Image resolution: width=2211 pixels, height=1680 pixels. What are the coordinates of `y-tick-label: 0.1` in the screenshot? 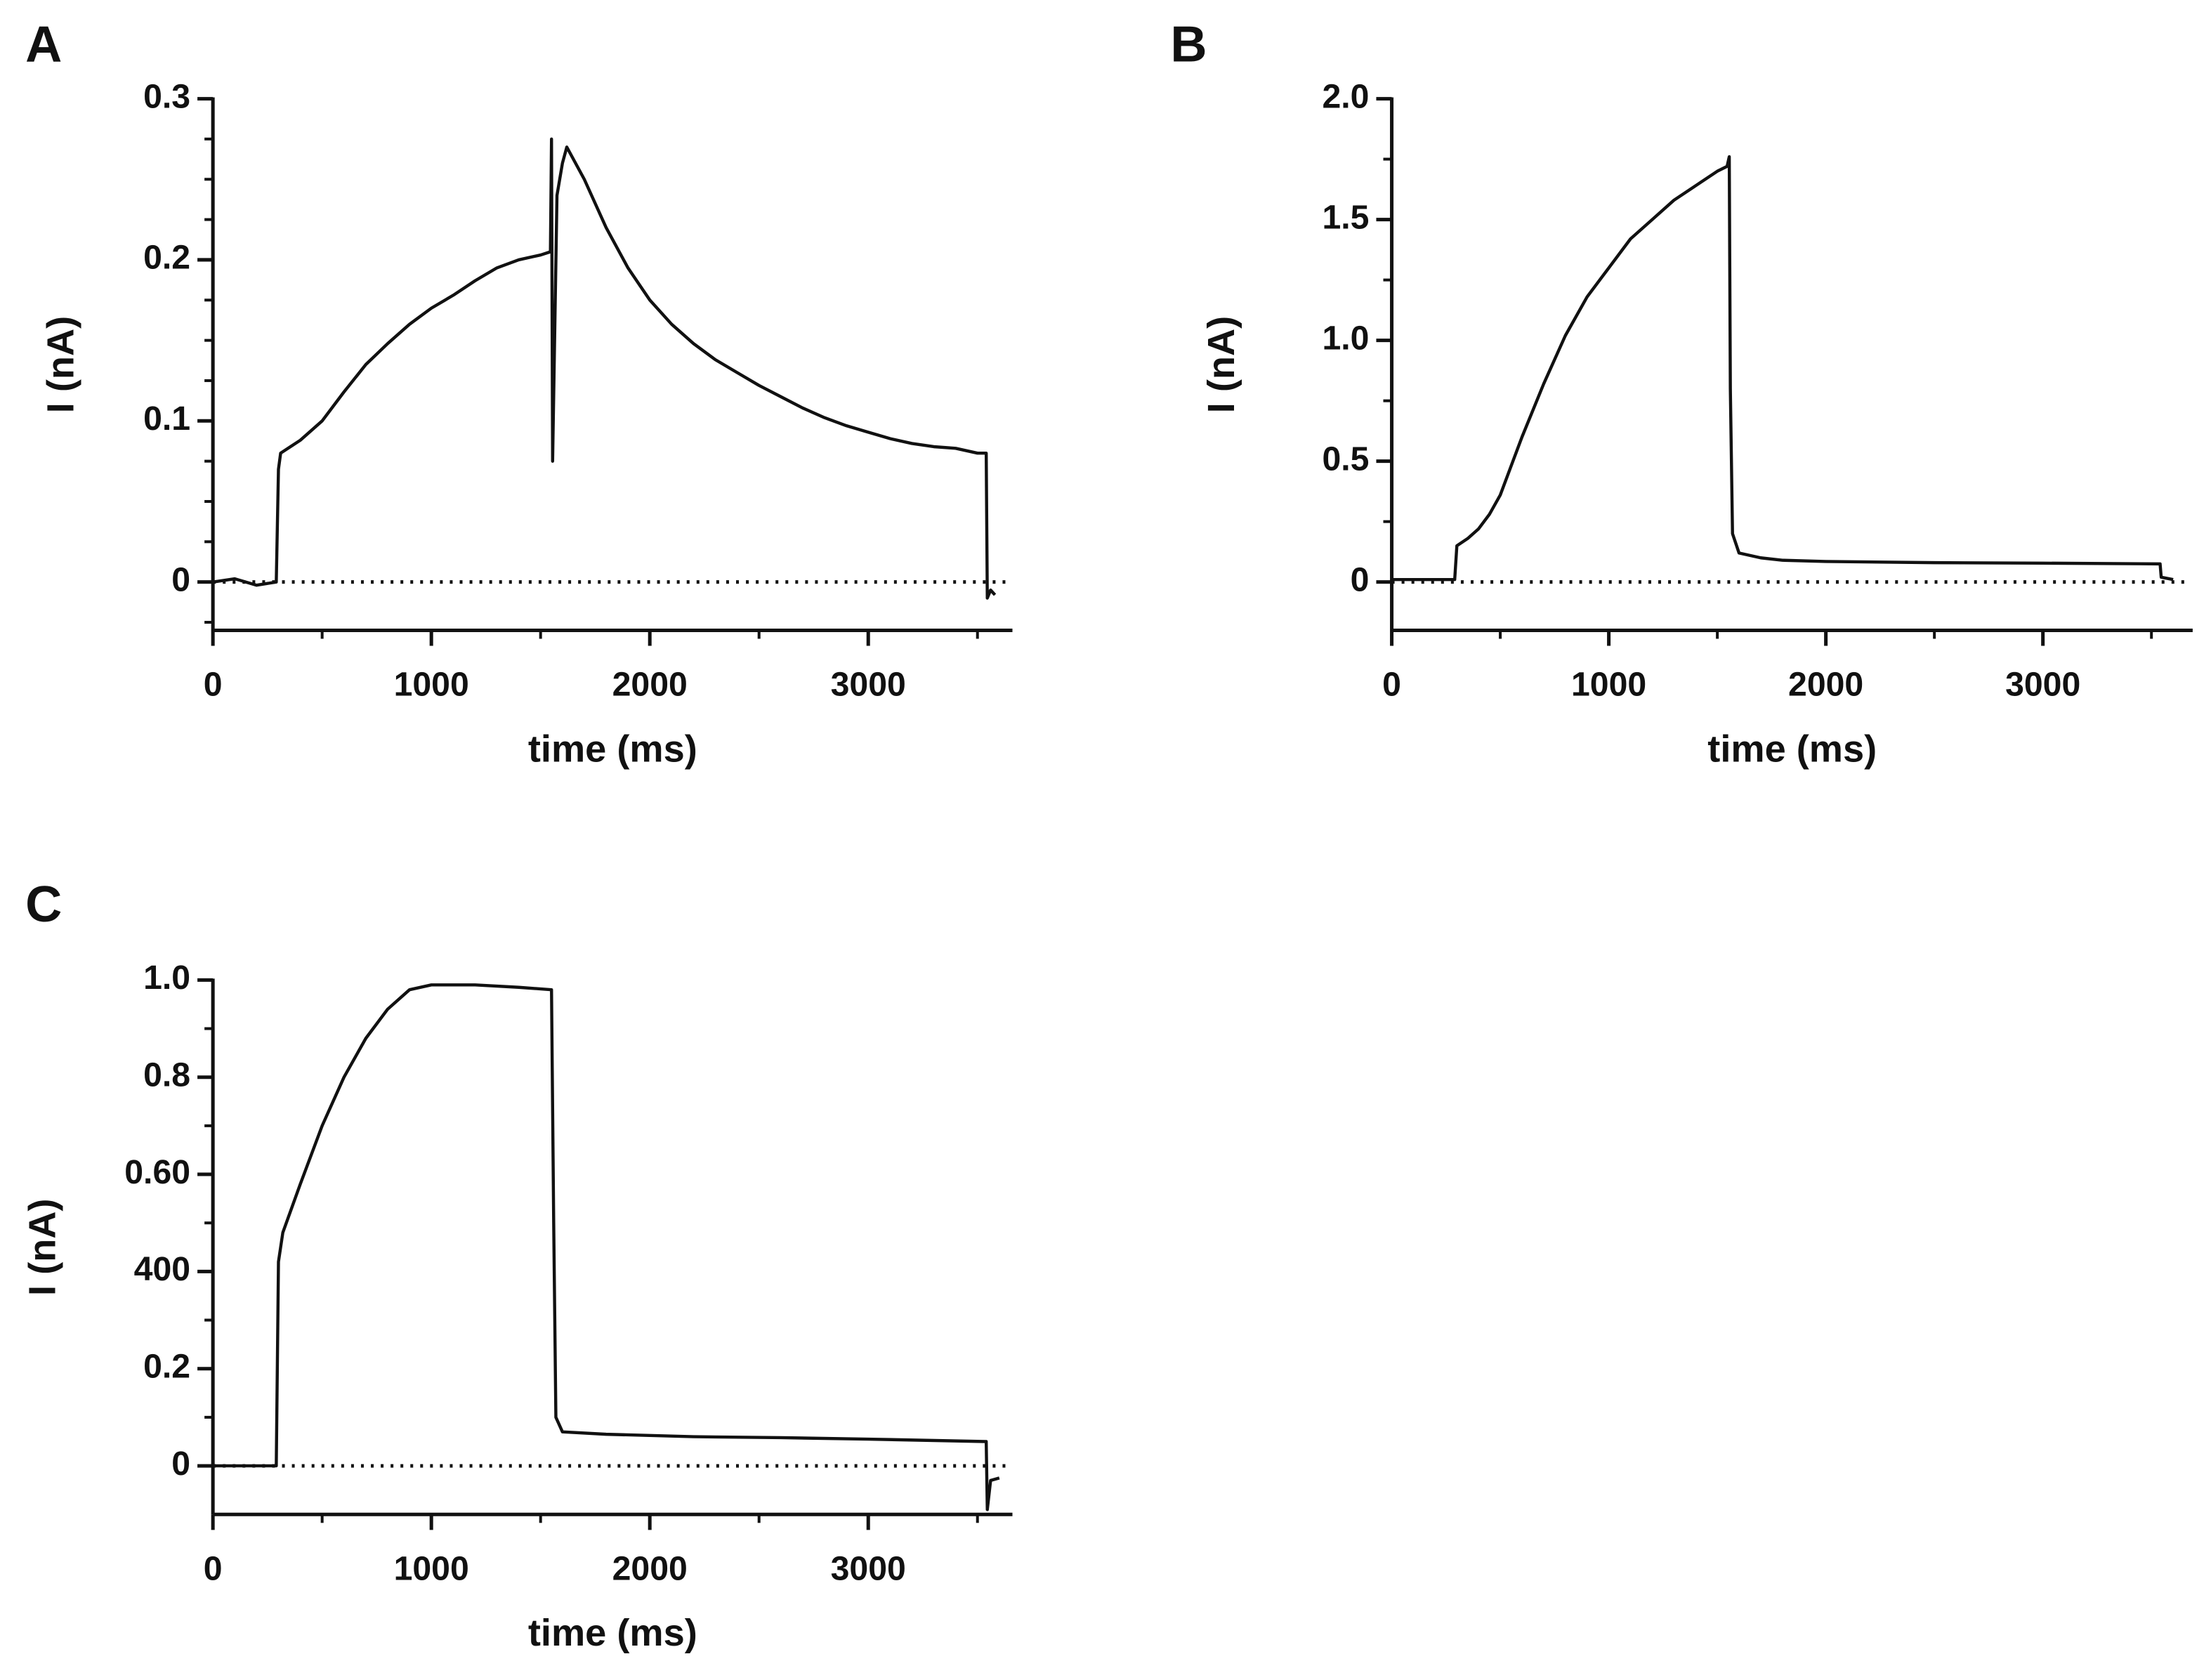 It's located at (166, 419).